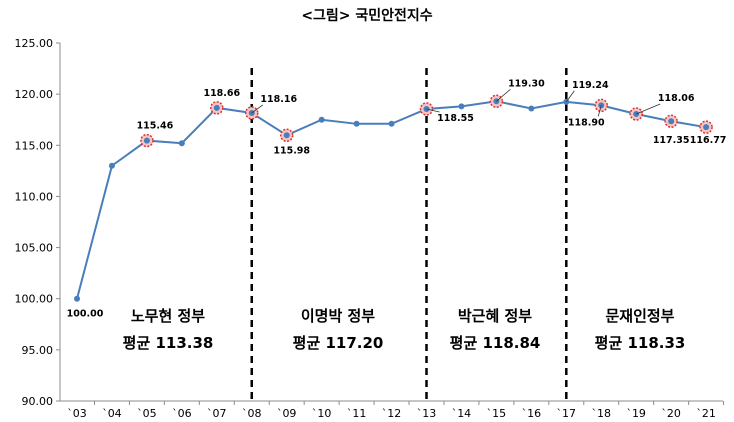 The height and width of the screenshot is (422, 734). What do you see at coordinates (182, 413) in the screenshot?
I see `x-tick-label: `06` at bounding box center [182, 413].